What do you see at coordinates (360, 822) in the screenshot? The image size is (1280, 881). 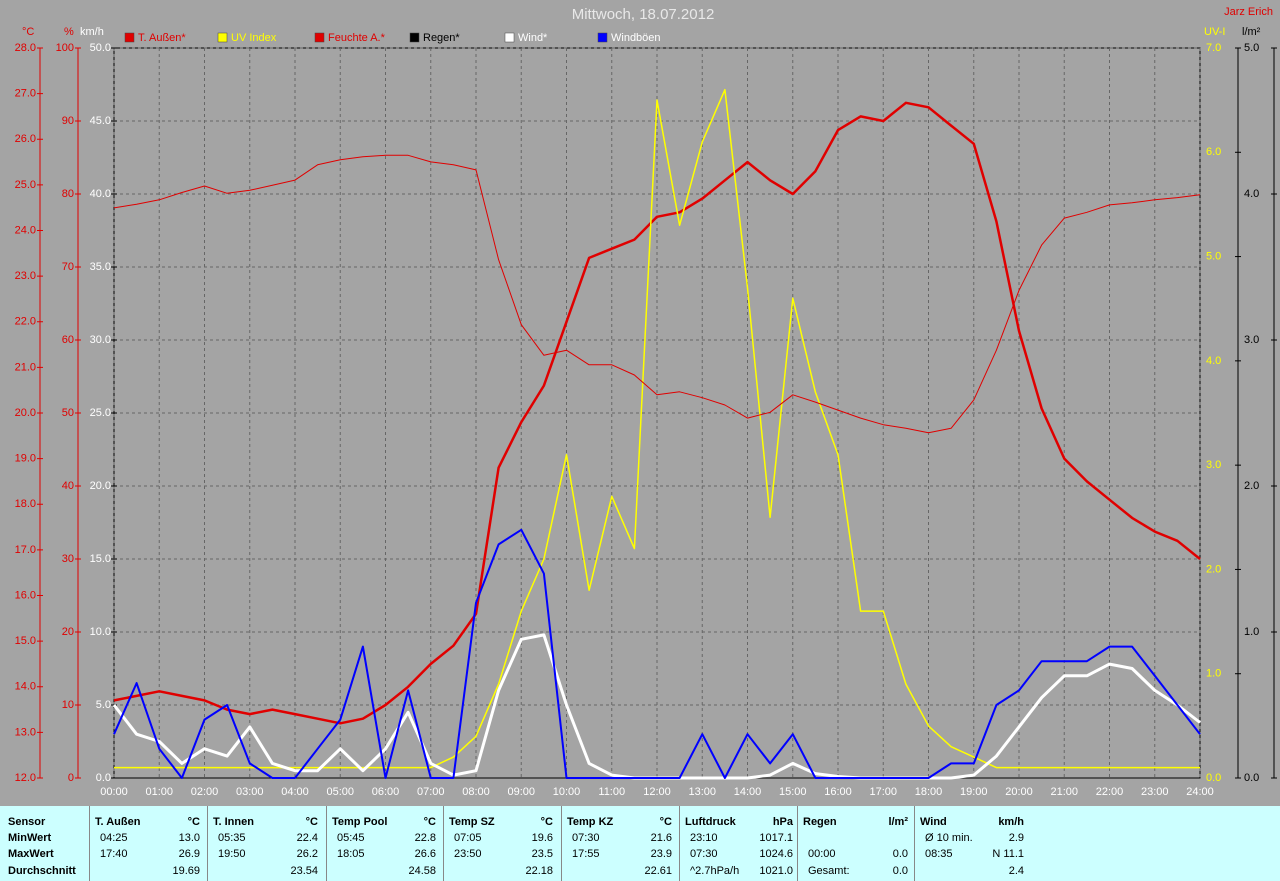 I see `column-name: Temp Pool` at bounding box center [360, 822].